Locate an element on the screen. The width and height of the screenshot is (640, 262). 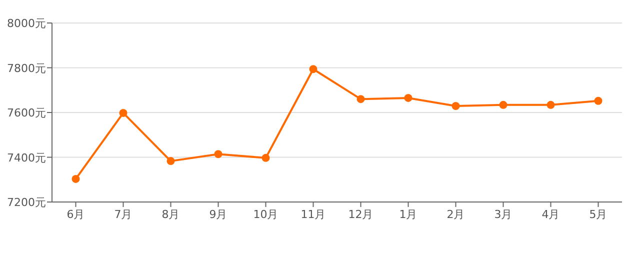
x-tick-label: 5月 is located at coordinates (598, 214).